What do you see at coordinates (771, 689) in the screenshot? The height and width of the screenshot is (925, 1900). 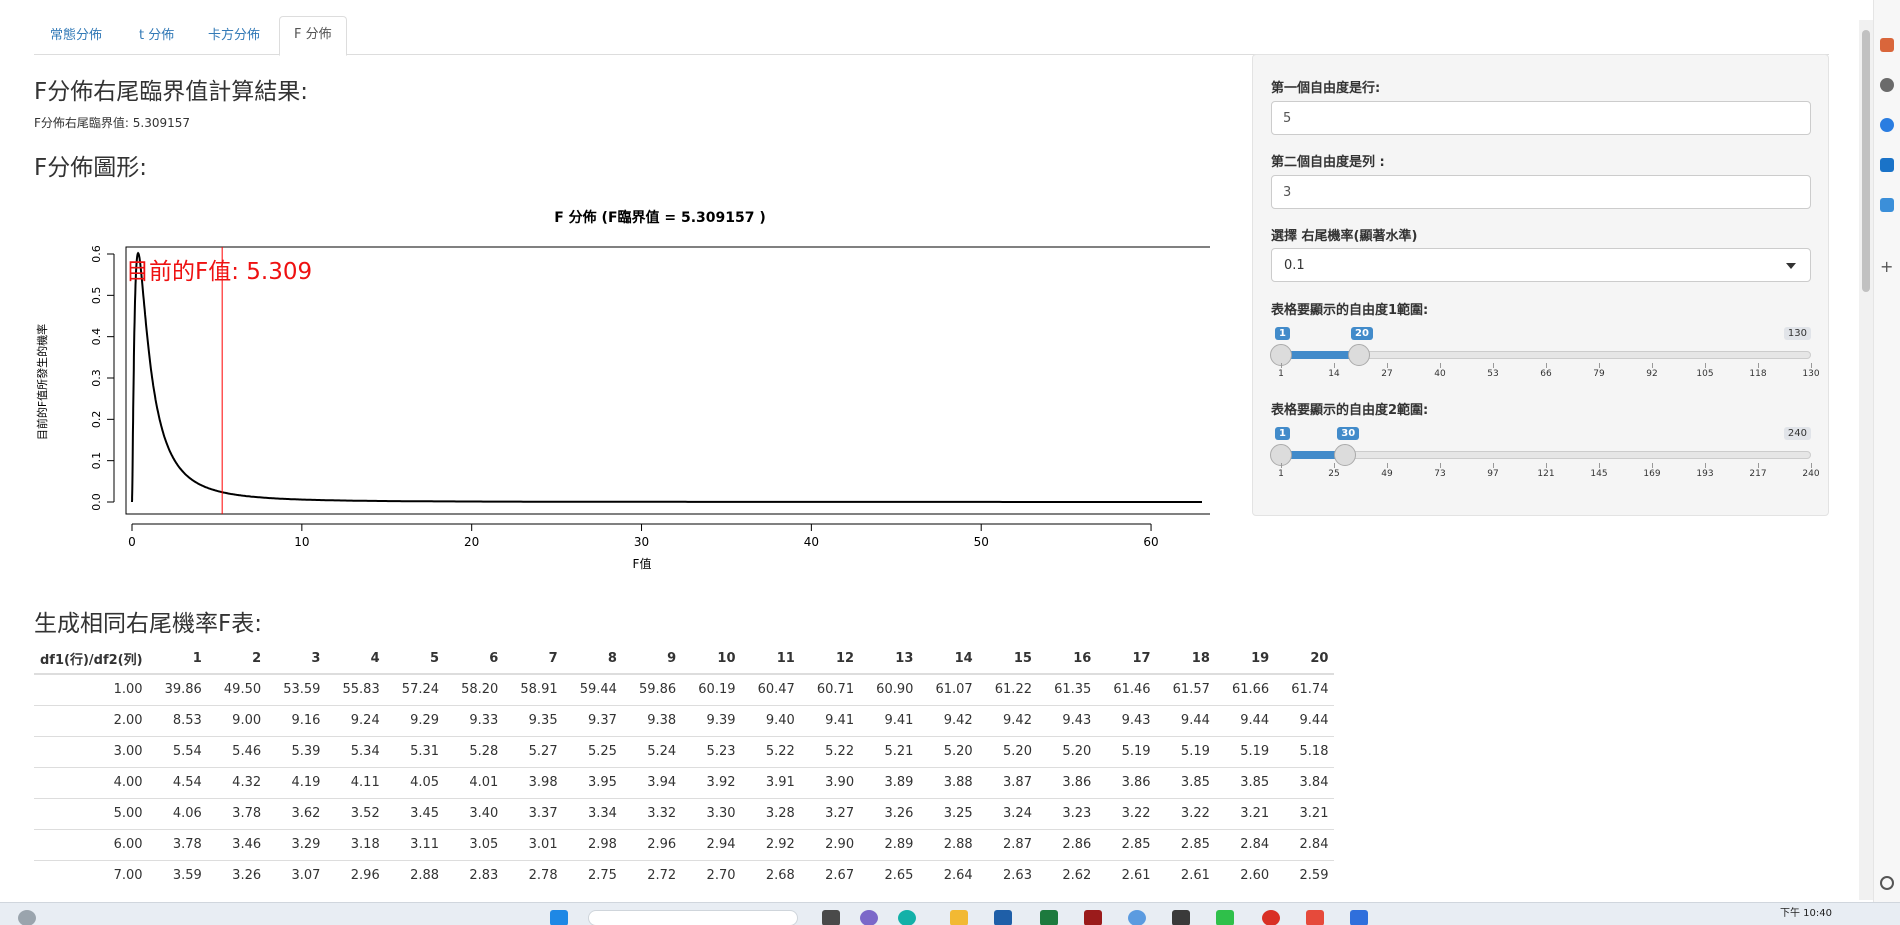 I see `table-cell: 60.47` at bounding box center [771, 689].